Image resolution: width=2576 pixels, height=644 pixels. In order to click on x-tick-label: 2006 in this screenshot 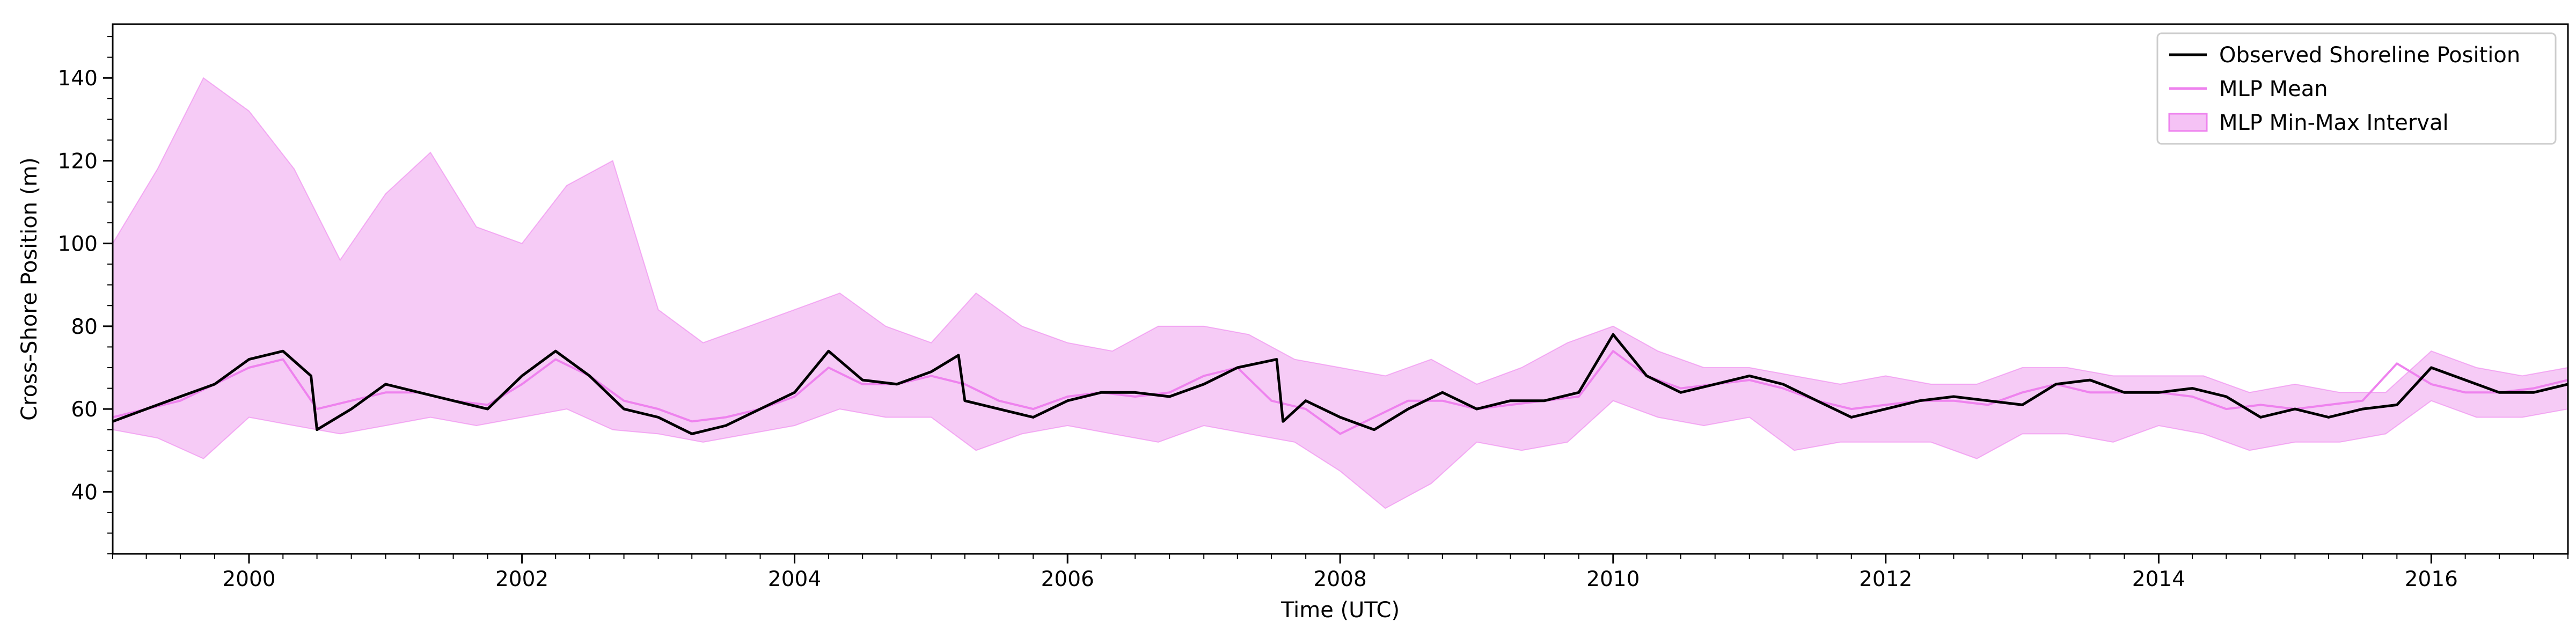, I will do `click(1067, 579)`.